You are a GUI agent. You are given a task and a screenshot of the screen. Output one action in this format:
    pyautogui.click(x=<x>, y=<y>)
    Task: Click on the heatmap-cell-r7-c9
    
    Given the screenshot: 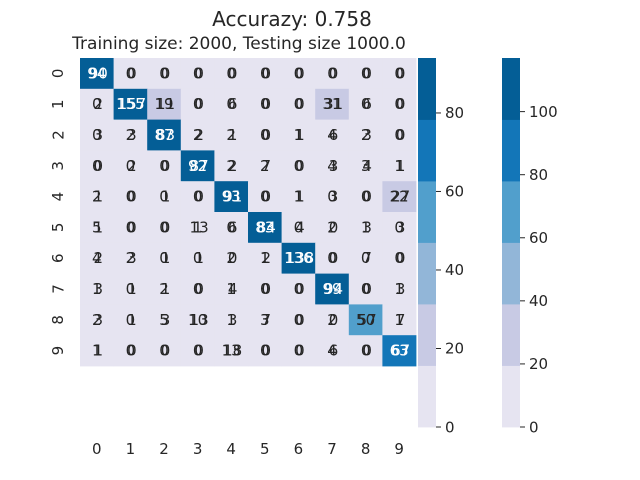 What is the action you would take?
    pyautogui.click(x=399, y=289)
    